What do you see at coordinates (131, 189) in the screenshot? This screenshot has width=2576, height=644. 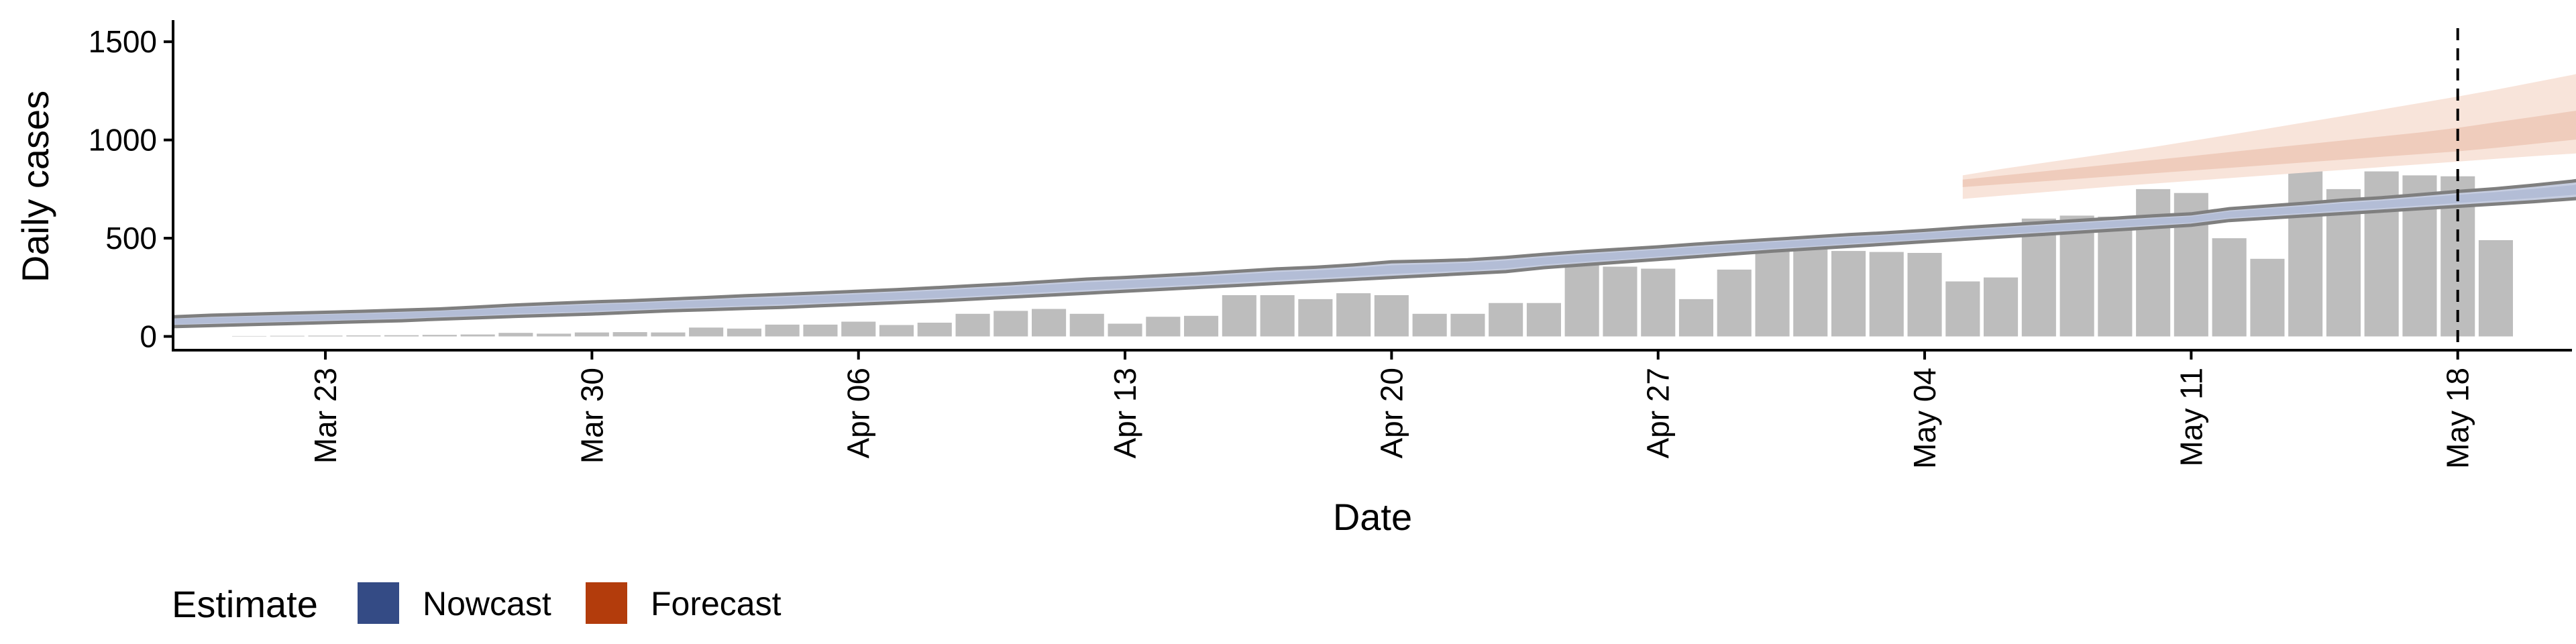 I see `y-ticks: 0 500 1000 1500` at bounding box center [131, 189].